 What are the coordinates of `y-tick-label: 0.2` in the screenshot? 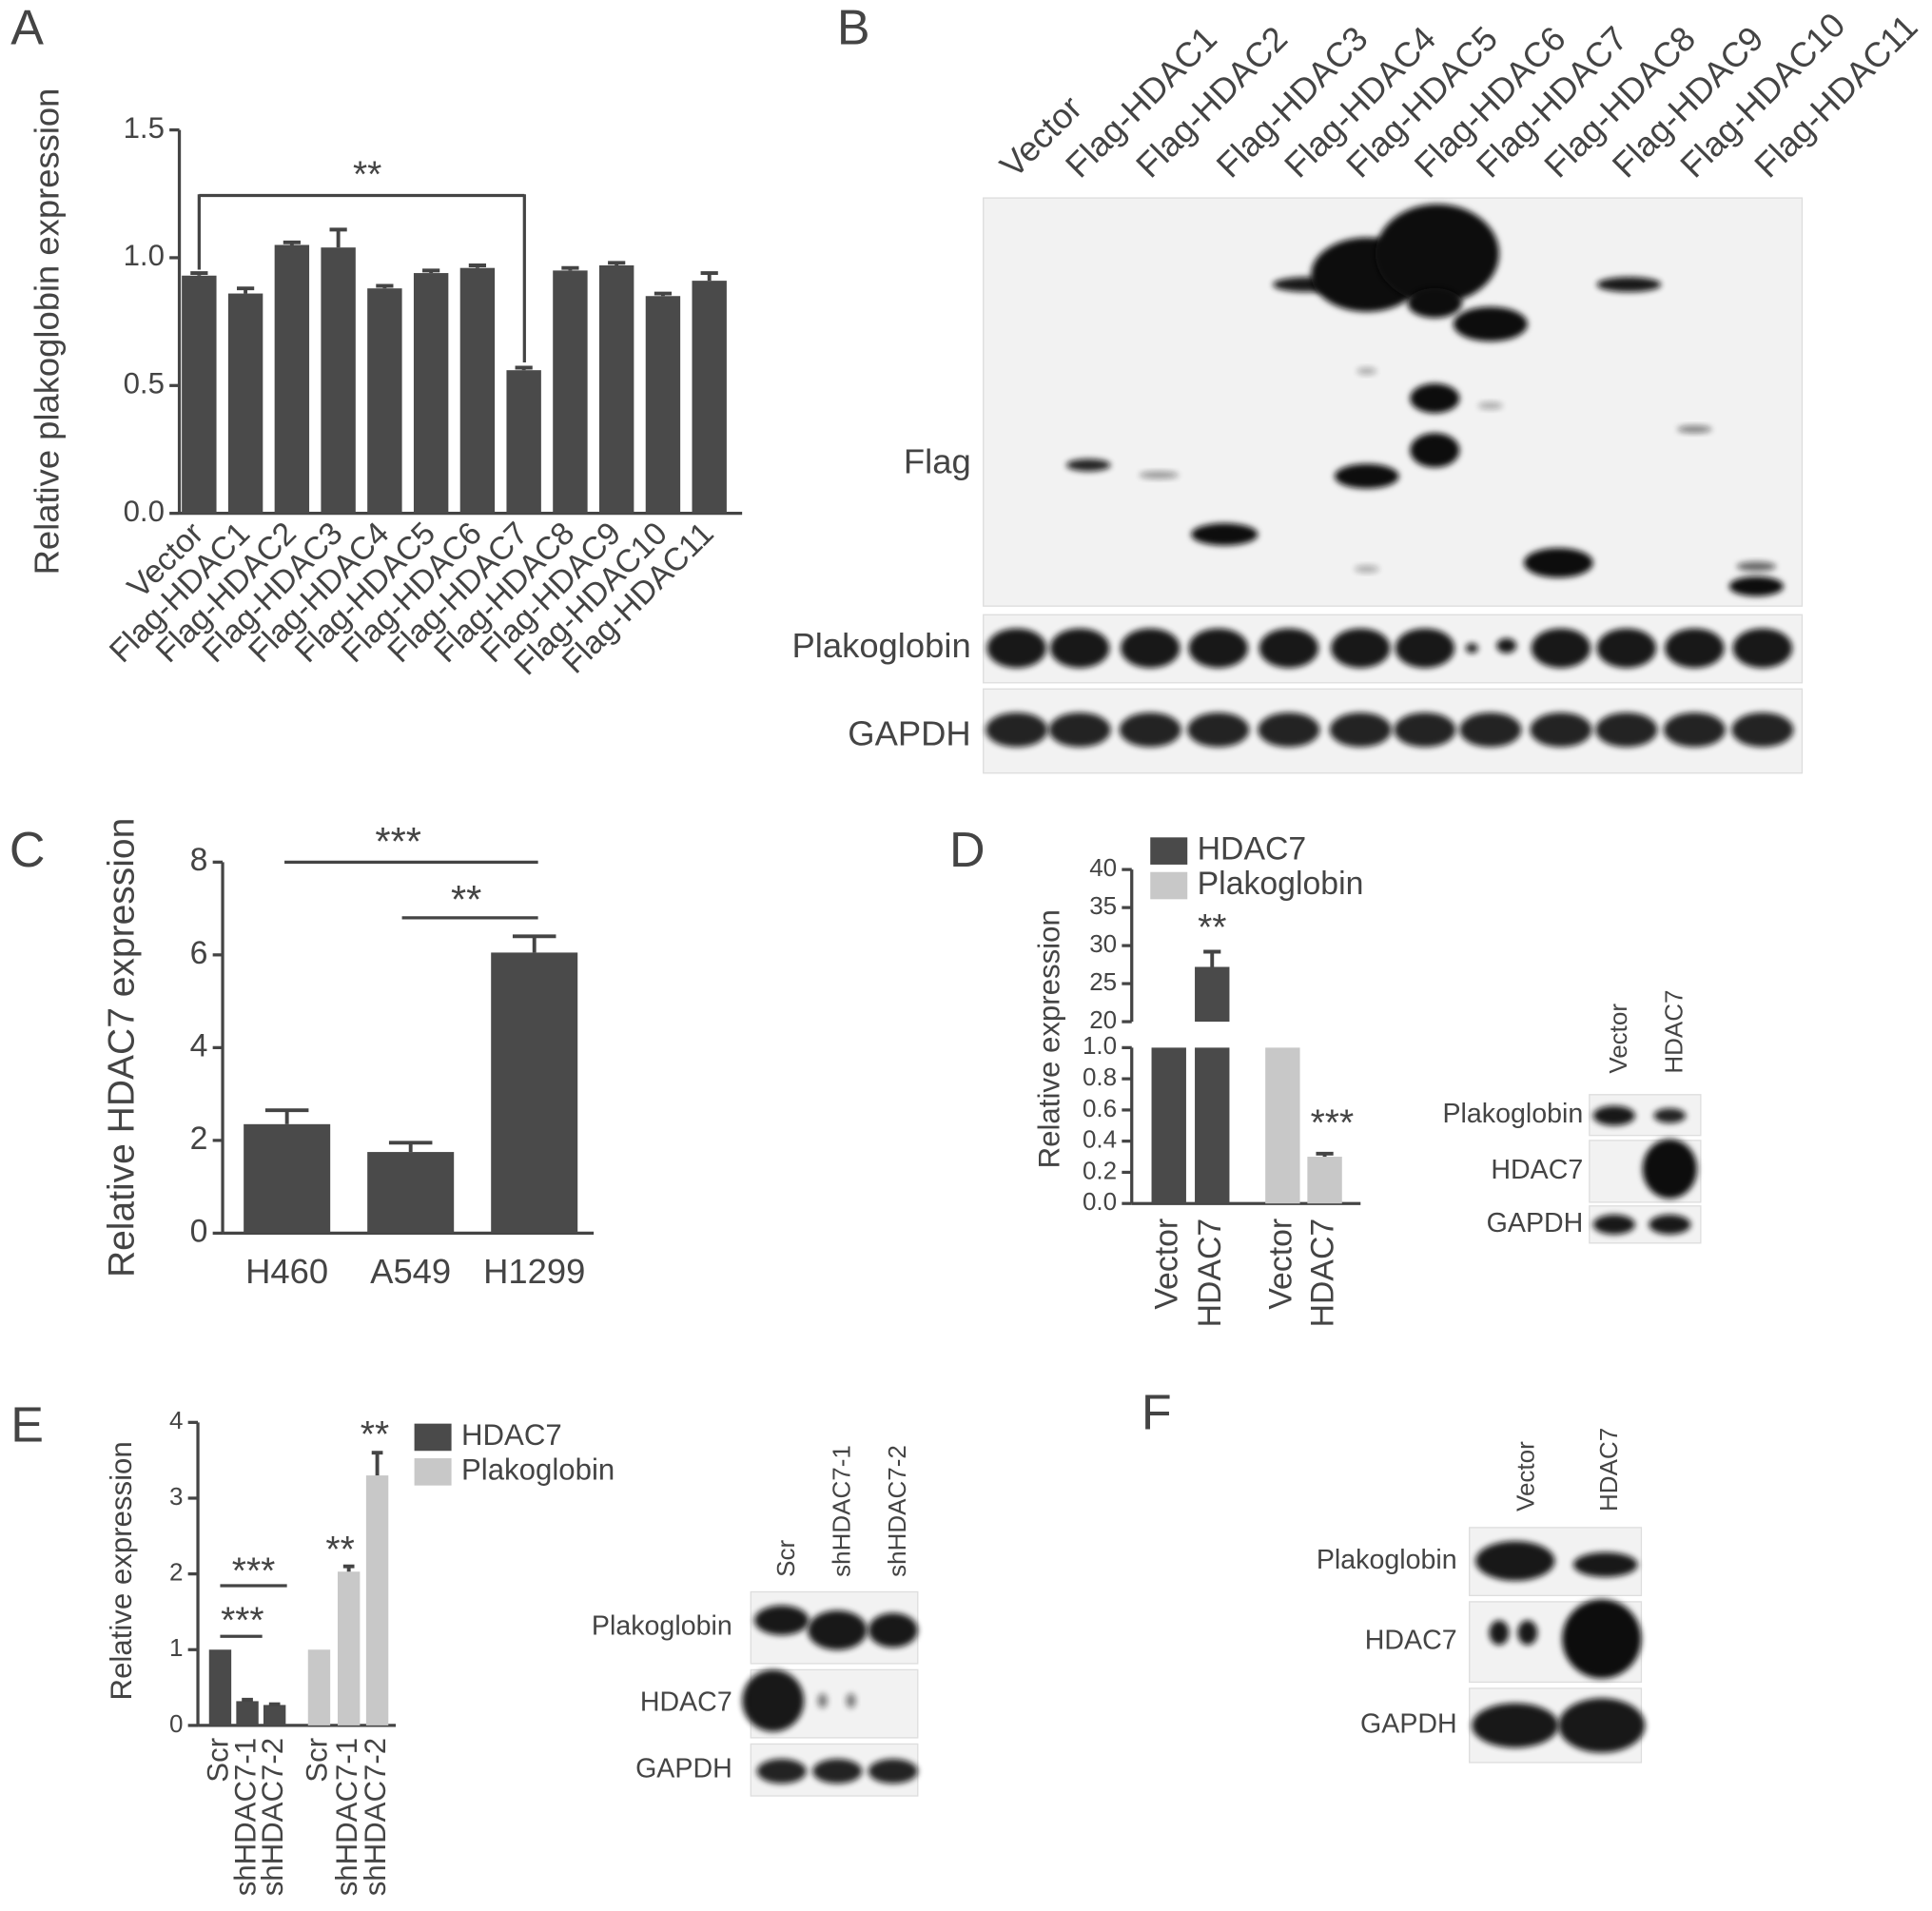 It's located at (1100, 1170).